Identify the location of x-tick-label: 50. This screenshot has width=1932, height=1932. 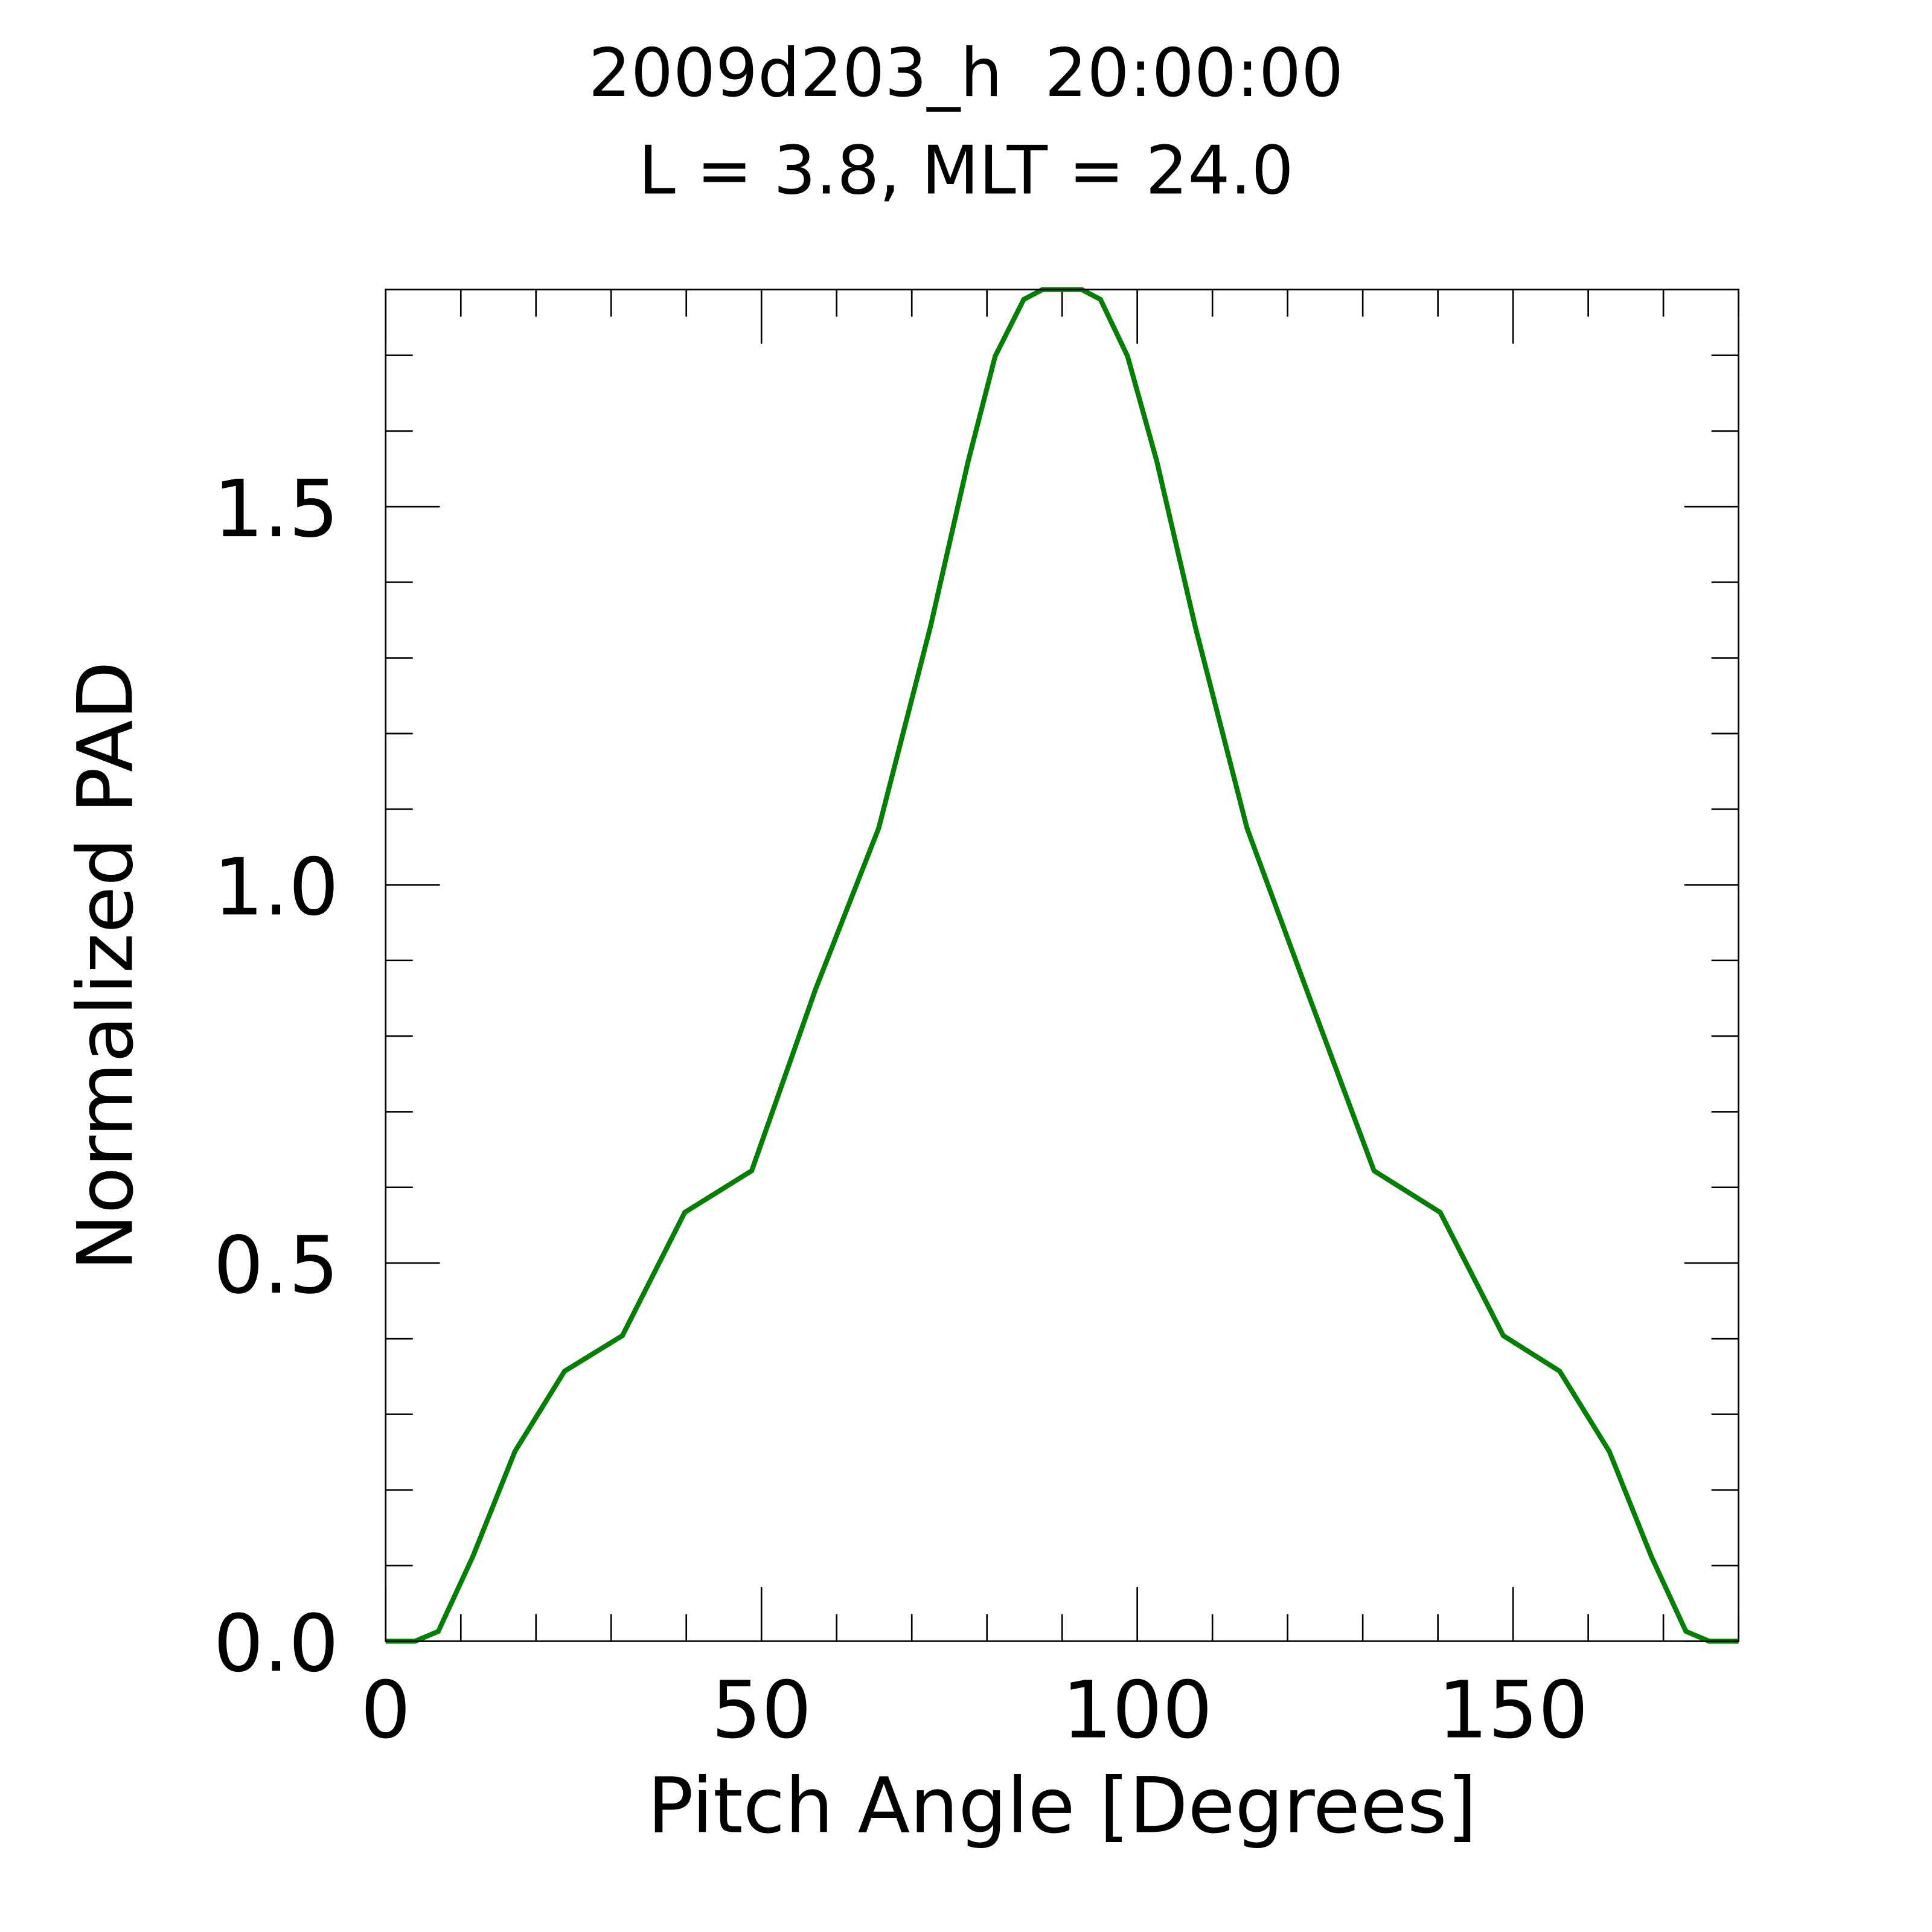
(761, 1710).